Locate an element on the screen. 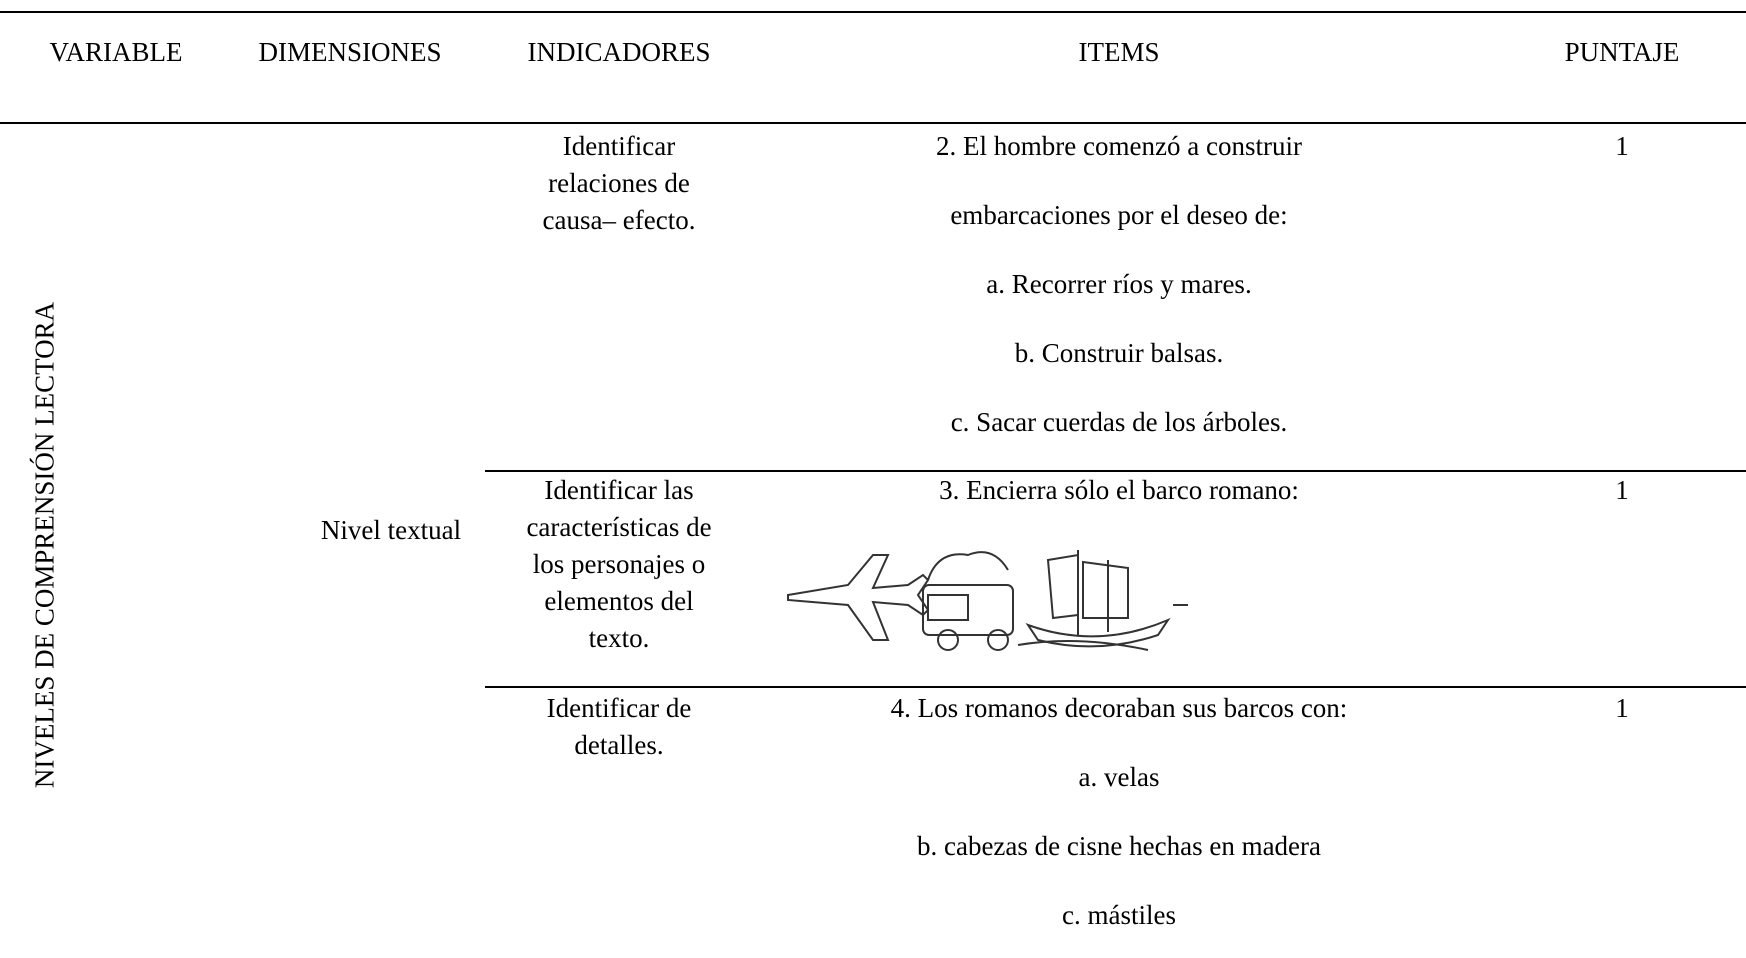 This screenshot has height=958, width=1746. images is located at coordinates (987, 600).